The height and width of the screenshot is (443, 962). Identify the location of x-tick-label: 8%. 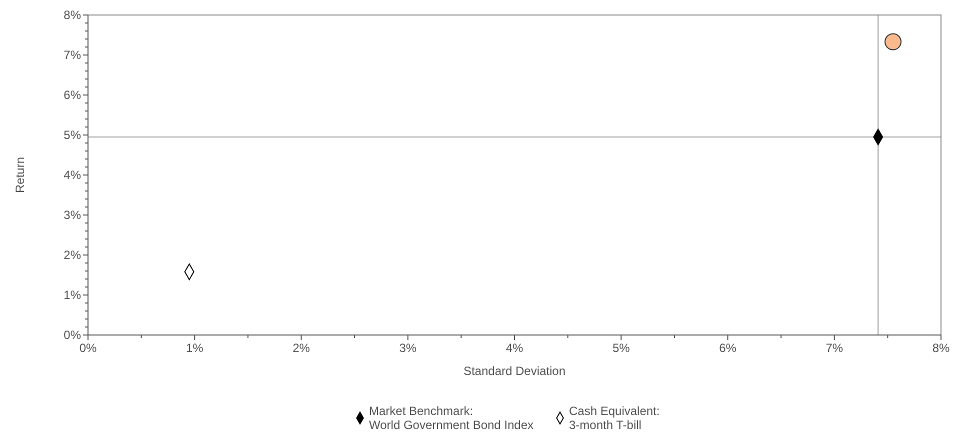
(941, 348).